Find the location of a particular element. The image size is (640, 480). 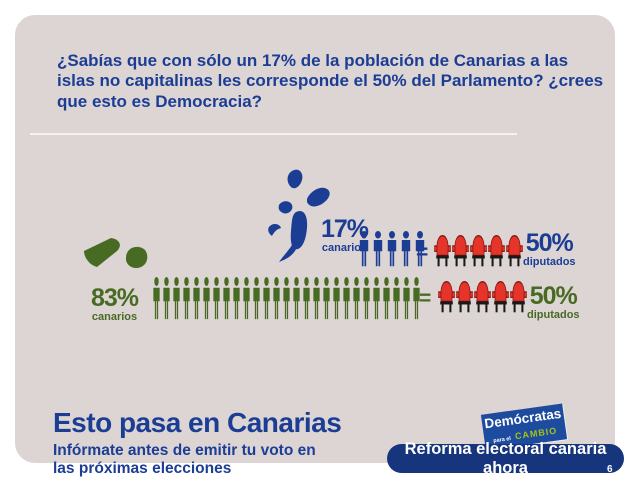

divider is located at coordinates (273, 134).